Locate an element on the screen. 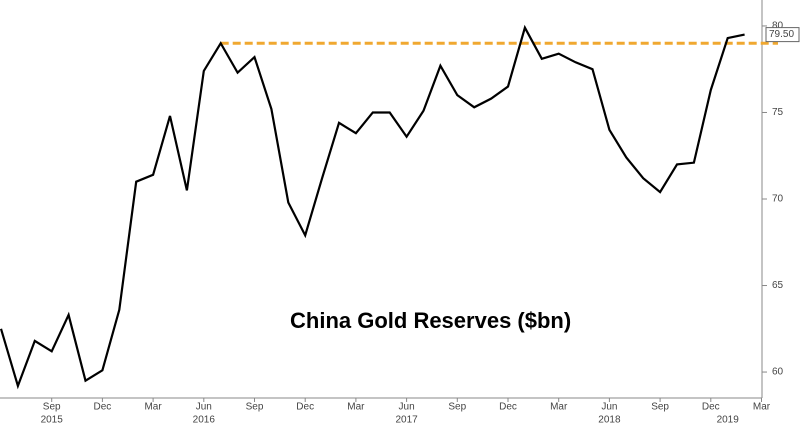  annotation: China Gold Reserves ($bn) is located at coordinates (430, 320).